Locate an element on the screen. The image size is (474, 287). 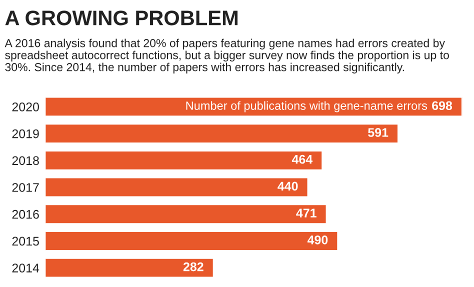
y-tick-label: 2017 is located at coordinates (25, 187).